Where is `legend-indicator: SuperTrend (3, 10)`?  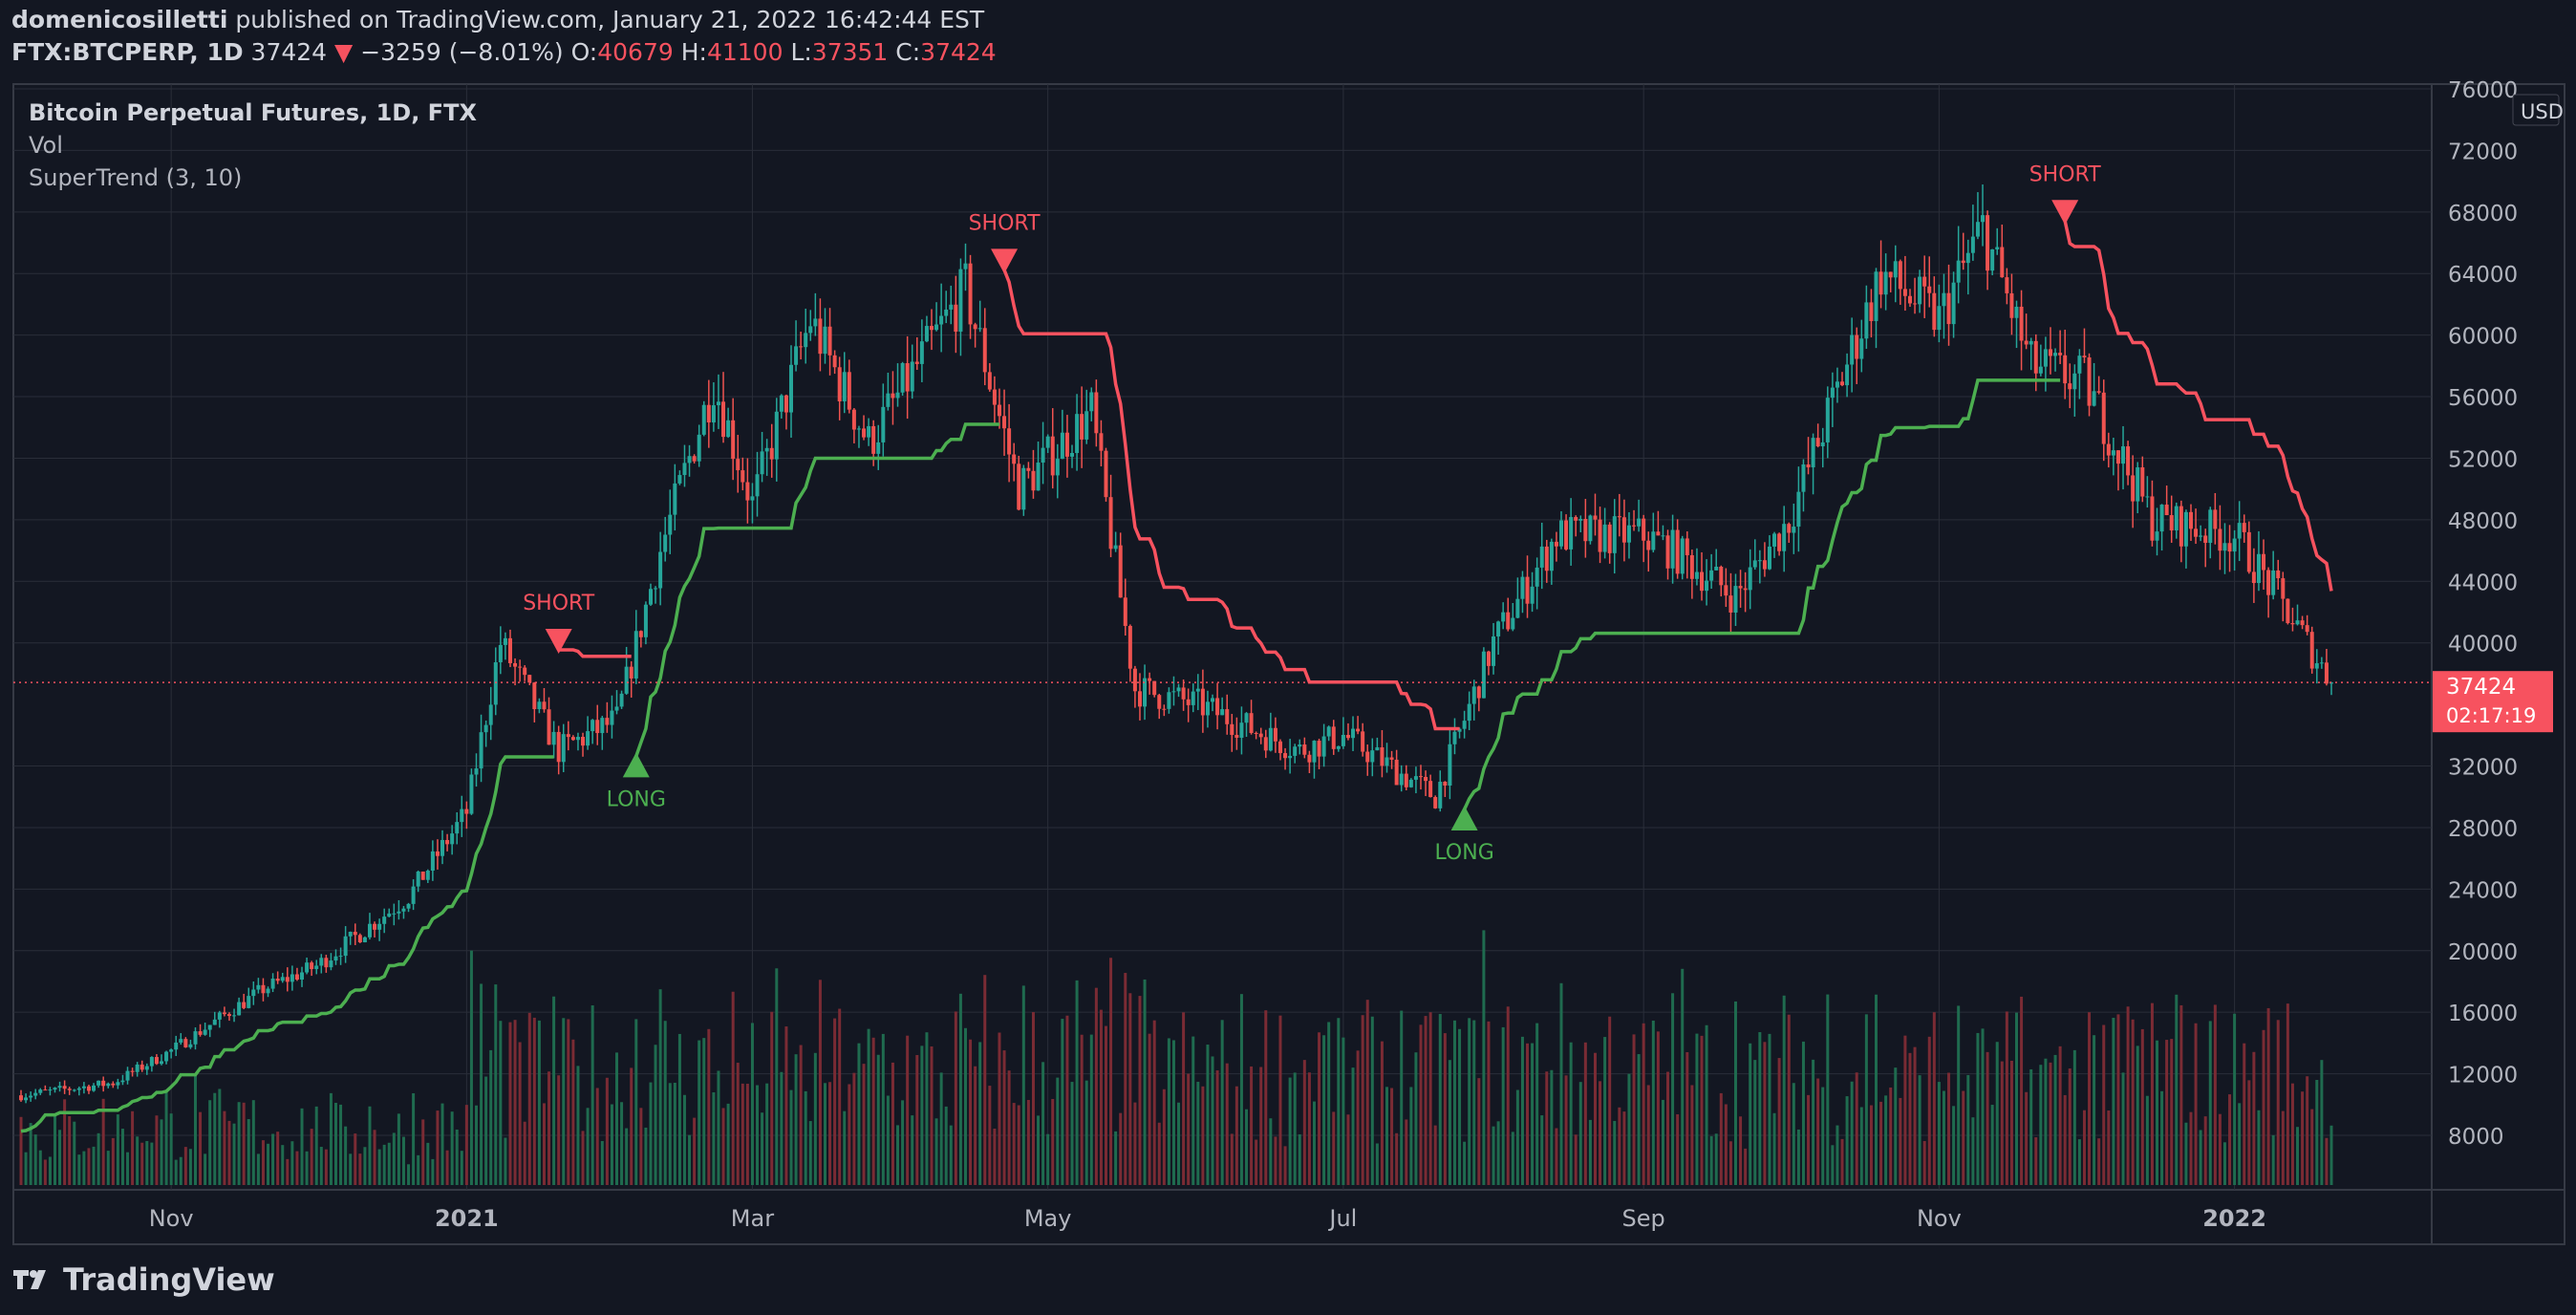
legend-indicator: SuperTrend (3, 10) is located at coordinates (136, 178).